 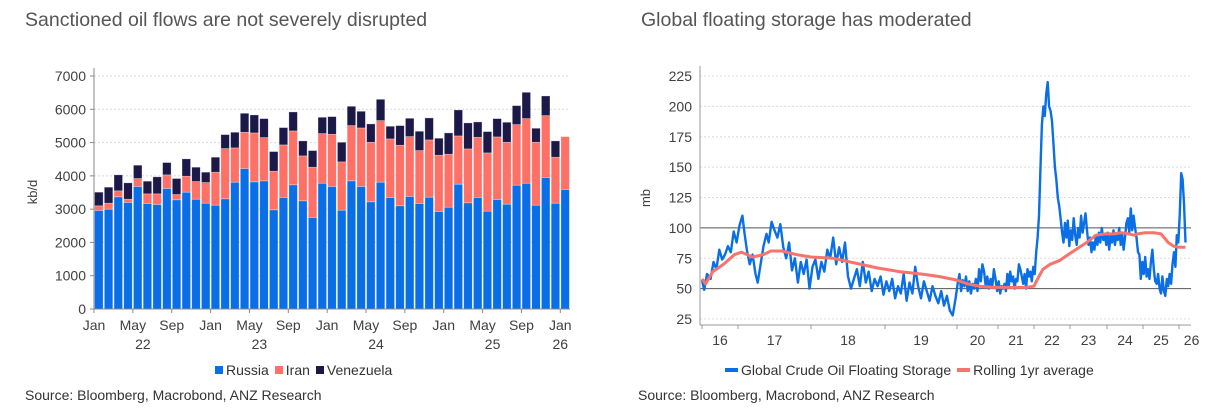 What do you see at coordinates (731, 370) in the screenshot?
I see `floating-storage-swatch-icon` at bounding box center [731, 370].